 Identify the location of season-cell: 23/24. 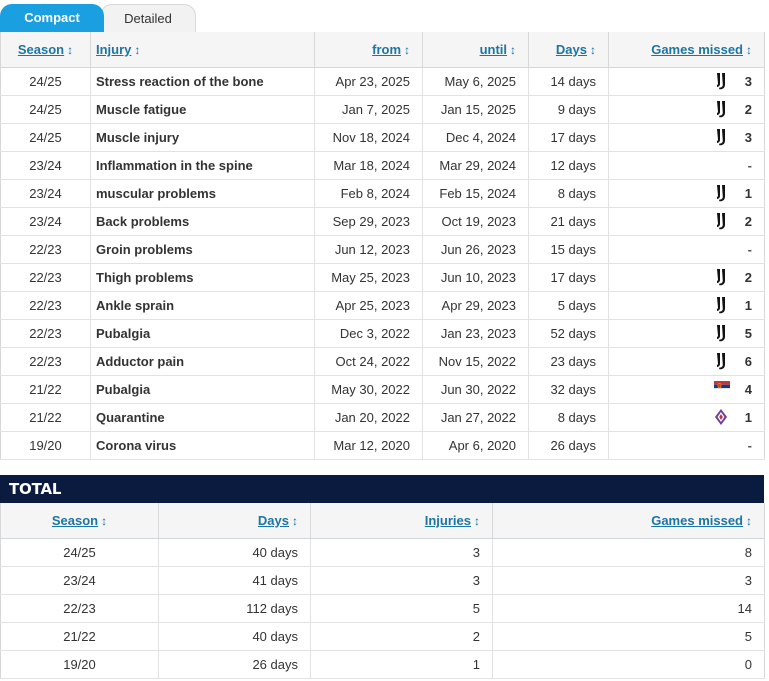
(45, 193).